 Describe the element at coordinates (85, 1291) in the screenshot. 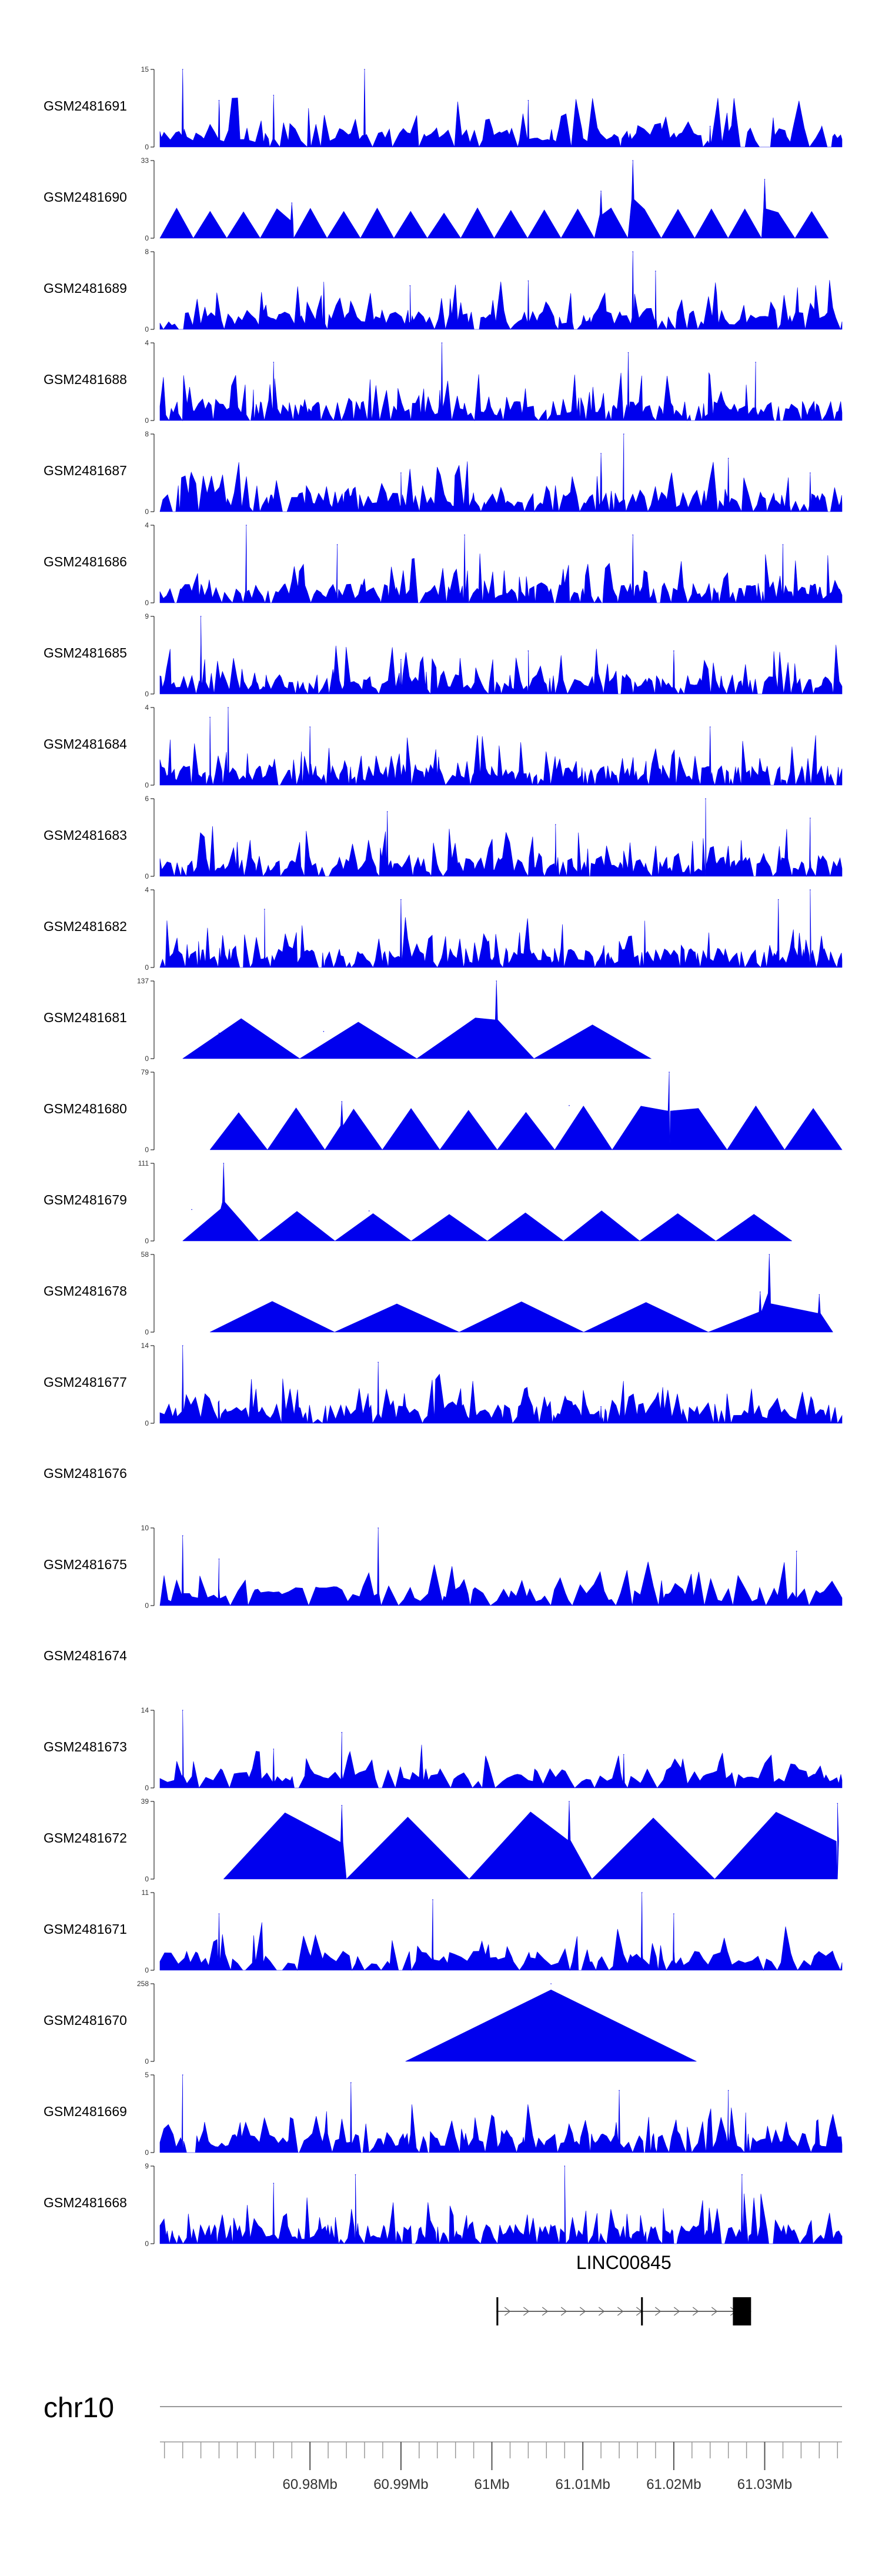

I see `track-label: GSM2481678` at that location.